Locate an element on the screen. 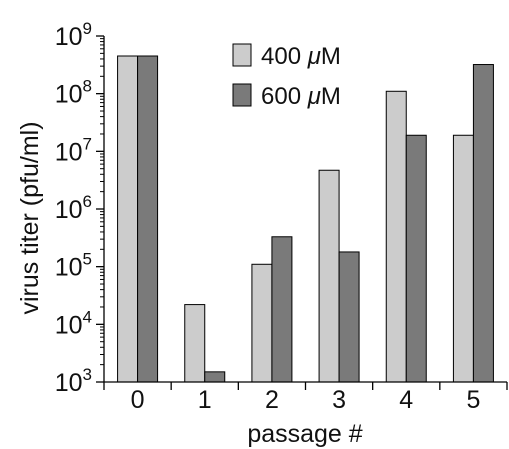 The image size is (509, 449). x-tick-label: 5 is located at coordinates (473, 400).